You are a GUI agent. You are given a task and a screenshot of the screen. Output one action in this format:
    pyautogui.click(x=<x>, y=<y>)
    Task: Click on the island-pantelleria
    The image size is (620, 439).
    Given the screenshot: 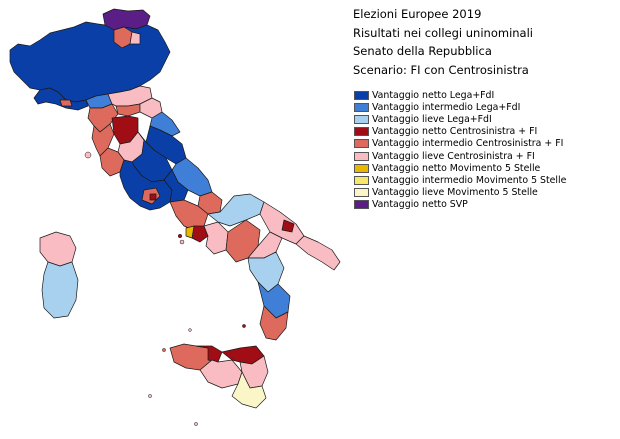 What is the action you would take?
    pyautogui.click(x=150, y=396)
    